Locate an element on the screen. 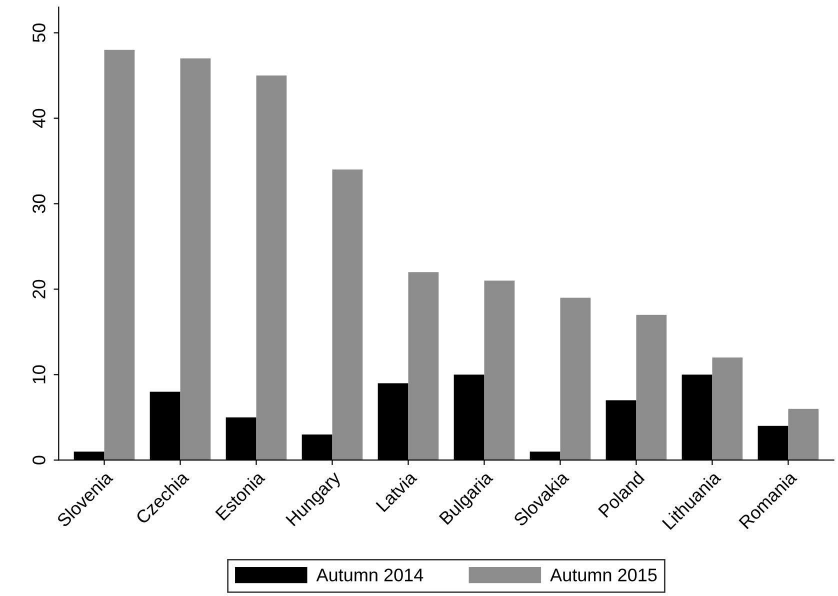 Image resolution: width=838 pixels, height=596 pixels. legend-label: Autumn 2014 is located at coordinates (370, 575).